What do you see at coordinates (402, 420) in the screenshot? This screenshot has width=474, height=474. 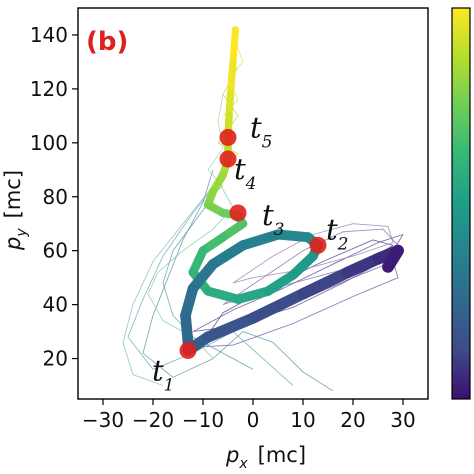 I see `x-tick-label: 30` at bounding box center [402, 420].